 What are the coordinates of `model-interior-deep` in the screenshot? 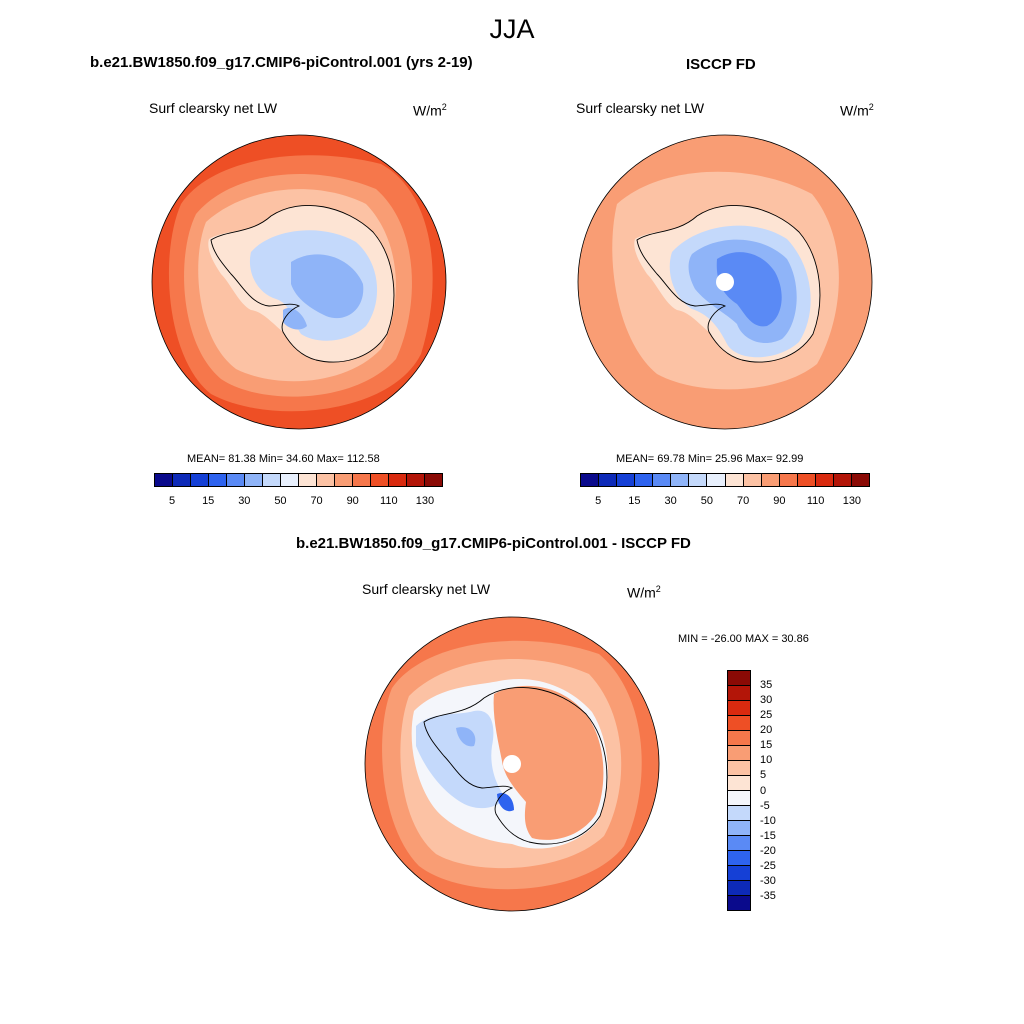 It's located at (327, 286).